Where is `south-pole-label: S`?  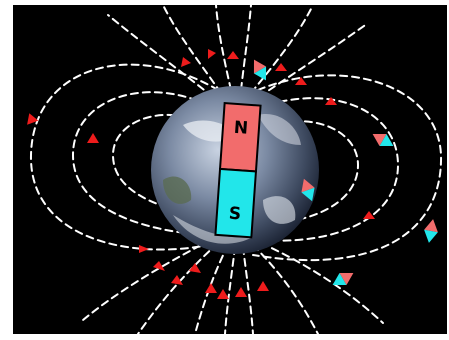 south-pole-label: S is located at coordinates (235, 214).